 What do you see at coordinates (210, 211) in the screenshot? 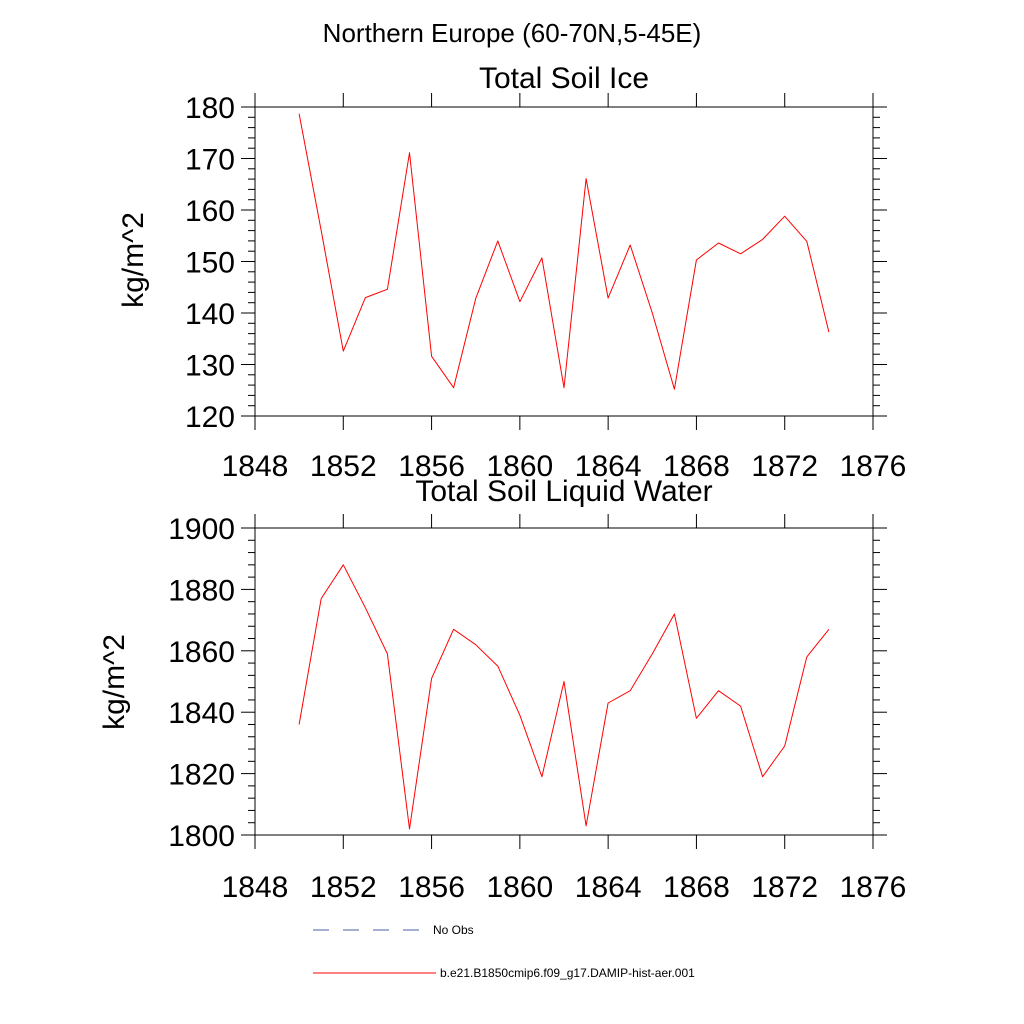
I see `y-tick-label: 160` at bounding box center [210, 211].